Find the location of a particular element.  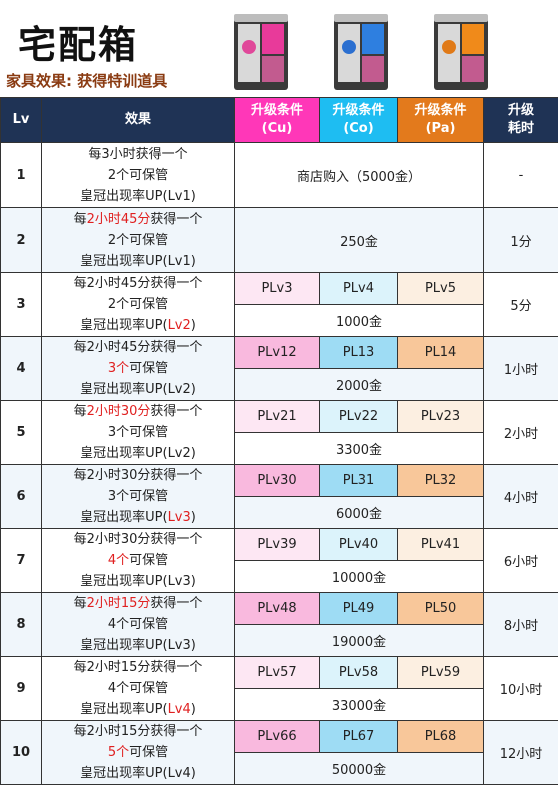

gold-cost-cell: 1000金 is located at coordinates (359, 320).